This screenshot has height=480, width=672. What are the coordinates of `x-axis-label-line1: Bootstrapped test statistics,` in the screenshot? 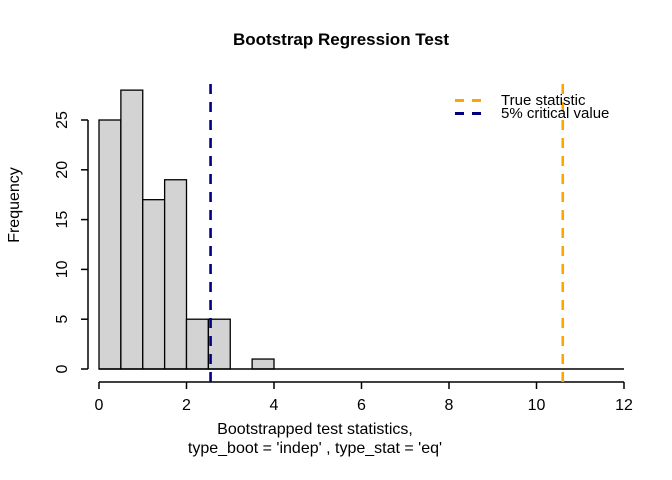 It's located at (315, 429).